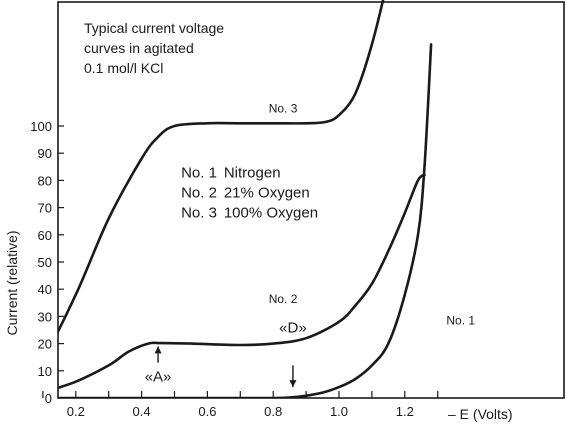 The width and height of the screenshot is (566, 424). What do you see at coordinates (12, 282) in the screenshot?
I see `y-axis-title: Current (relative)` at bounding box center [12, 282].